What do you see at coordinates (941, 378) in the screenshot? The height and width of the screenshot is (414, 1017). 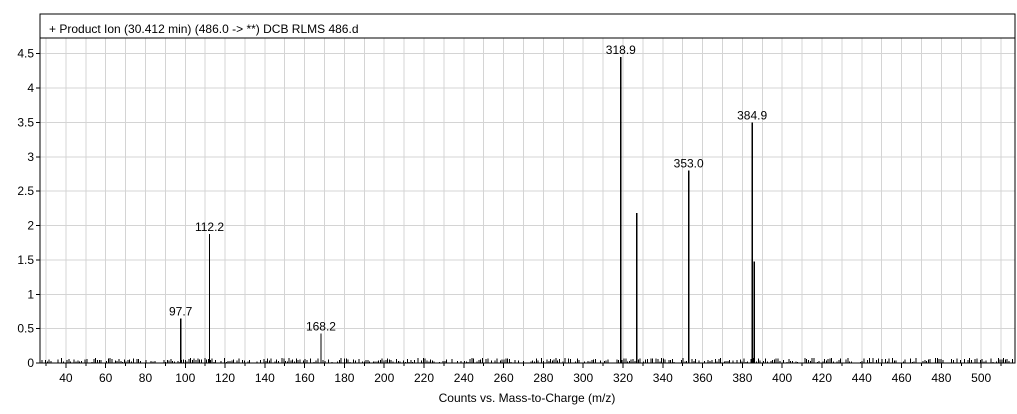 I see `x-tick-label: 480` at bounding box center [941, 378].